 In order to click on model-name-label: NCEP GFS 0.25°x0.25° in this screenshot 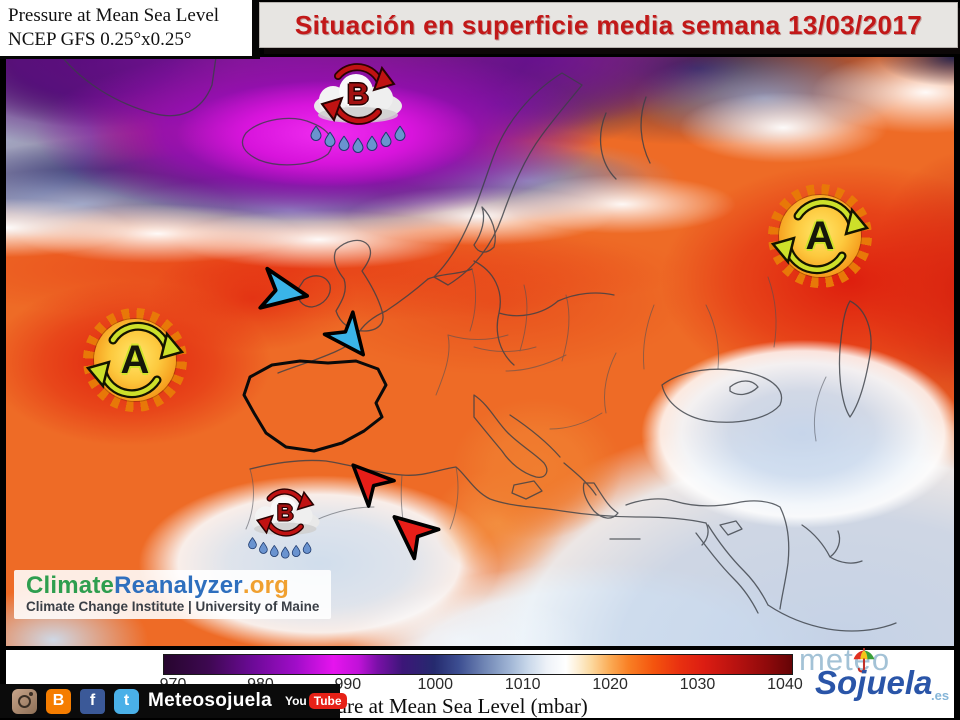, I will do `click(100, 39)`.